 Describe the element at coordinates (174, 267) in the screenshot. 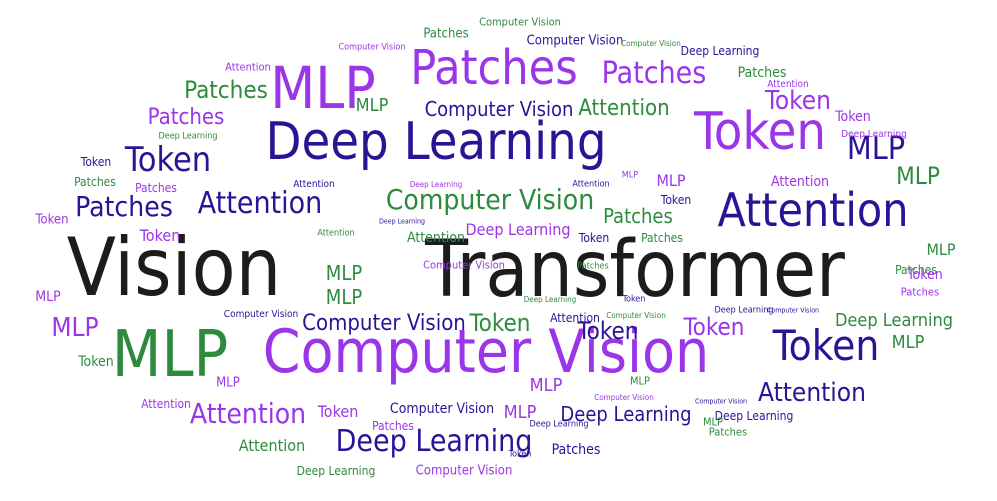

I see `word-vision: Vision` at that location.